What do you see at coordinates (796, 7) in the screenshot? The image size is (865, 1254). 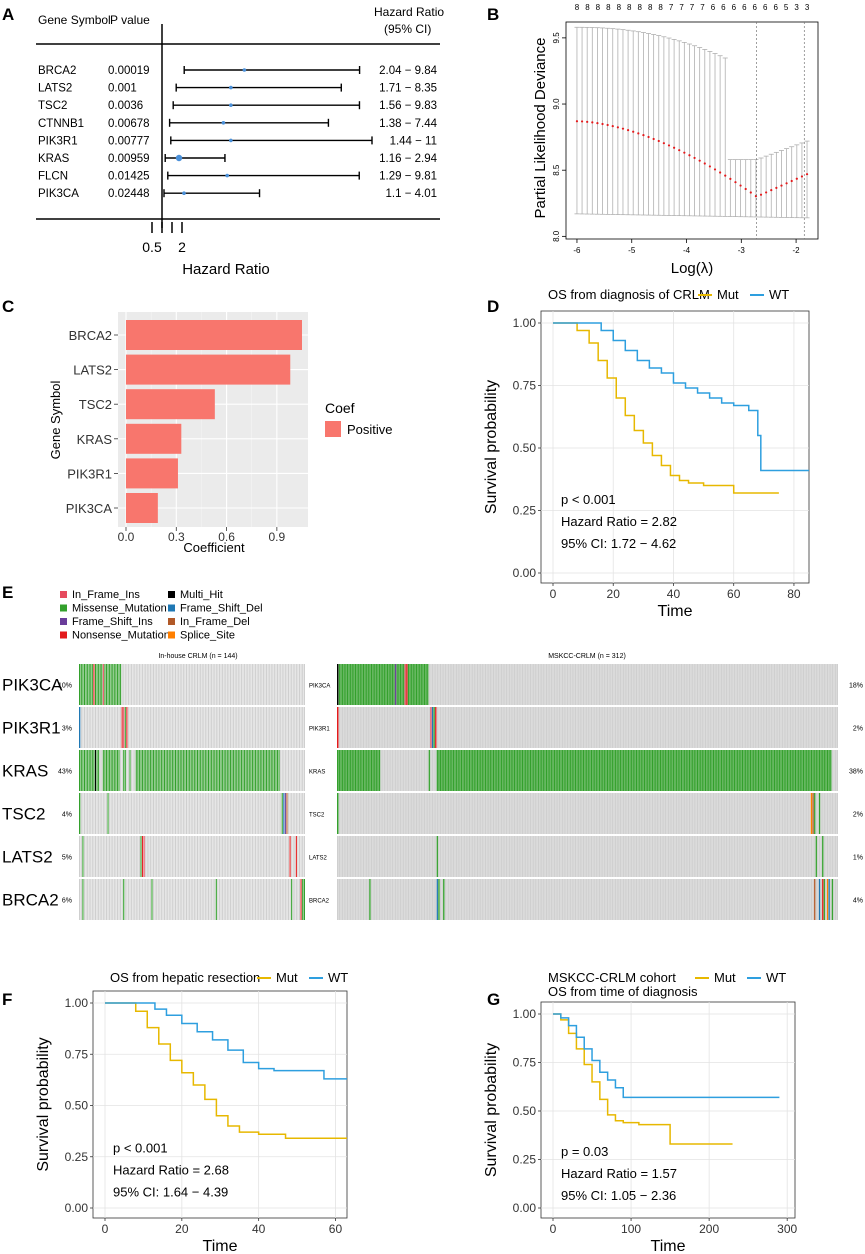 I see `lasso-nonzero-count: 3` at bounding box center [796, 7].